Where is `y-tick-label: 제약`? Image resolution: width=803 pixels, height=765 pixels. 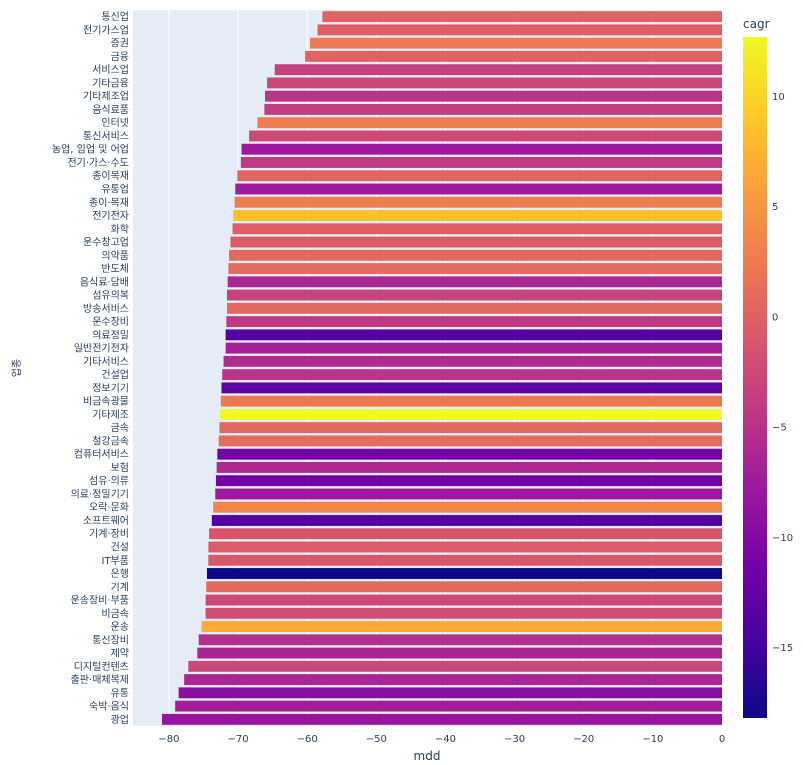
y-tick-label: 제약 is located at coordinates (120, 654).